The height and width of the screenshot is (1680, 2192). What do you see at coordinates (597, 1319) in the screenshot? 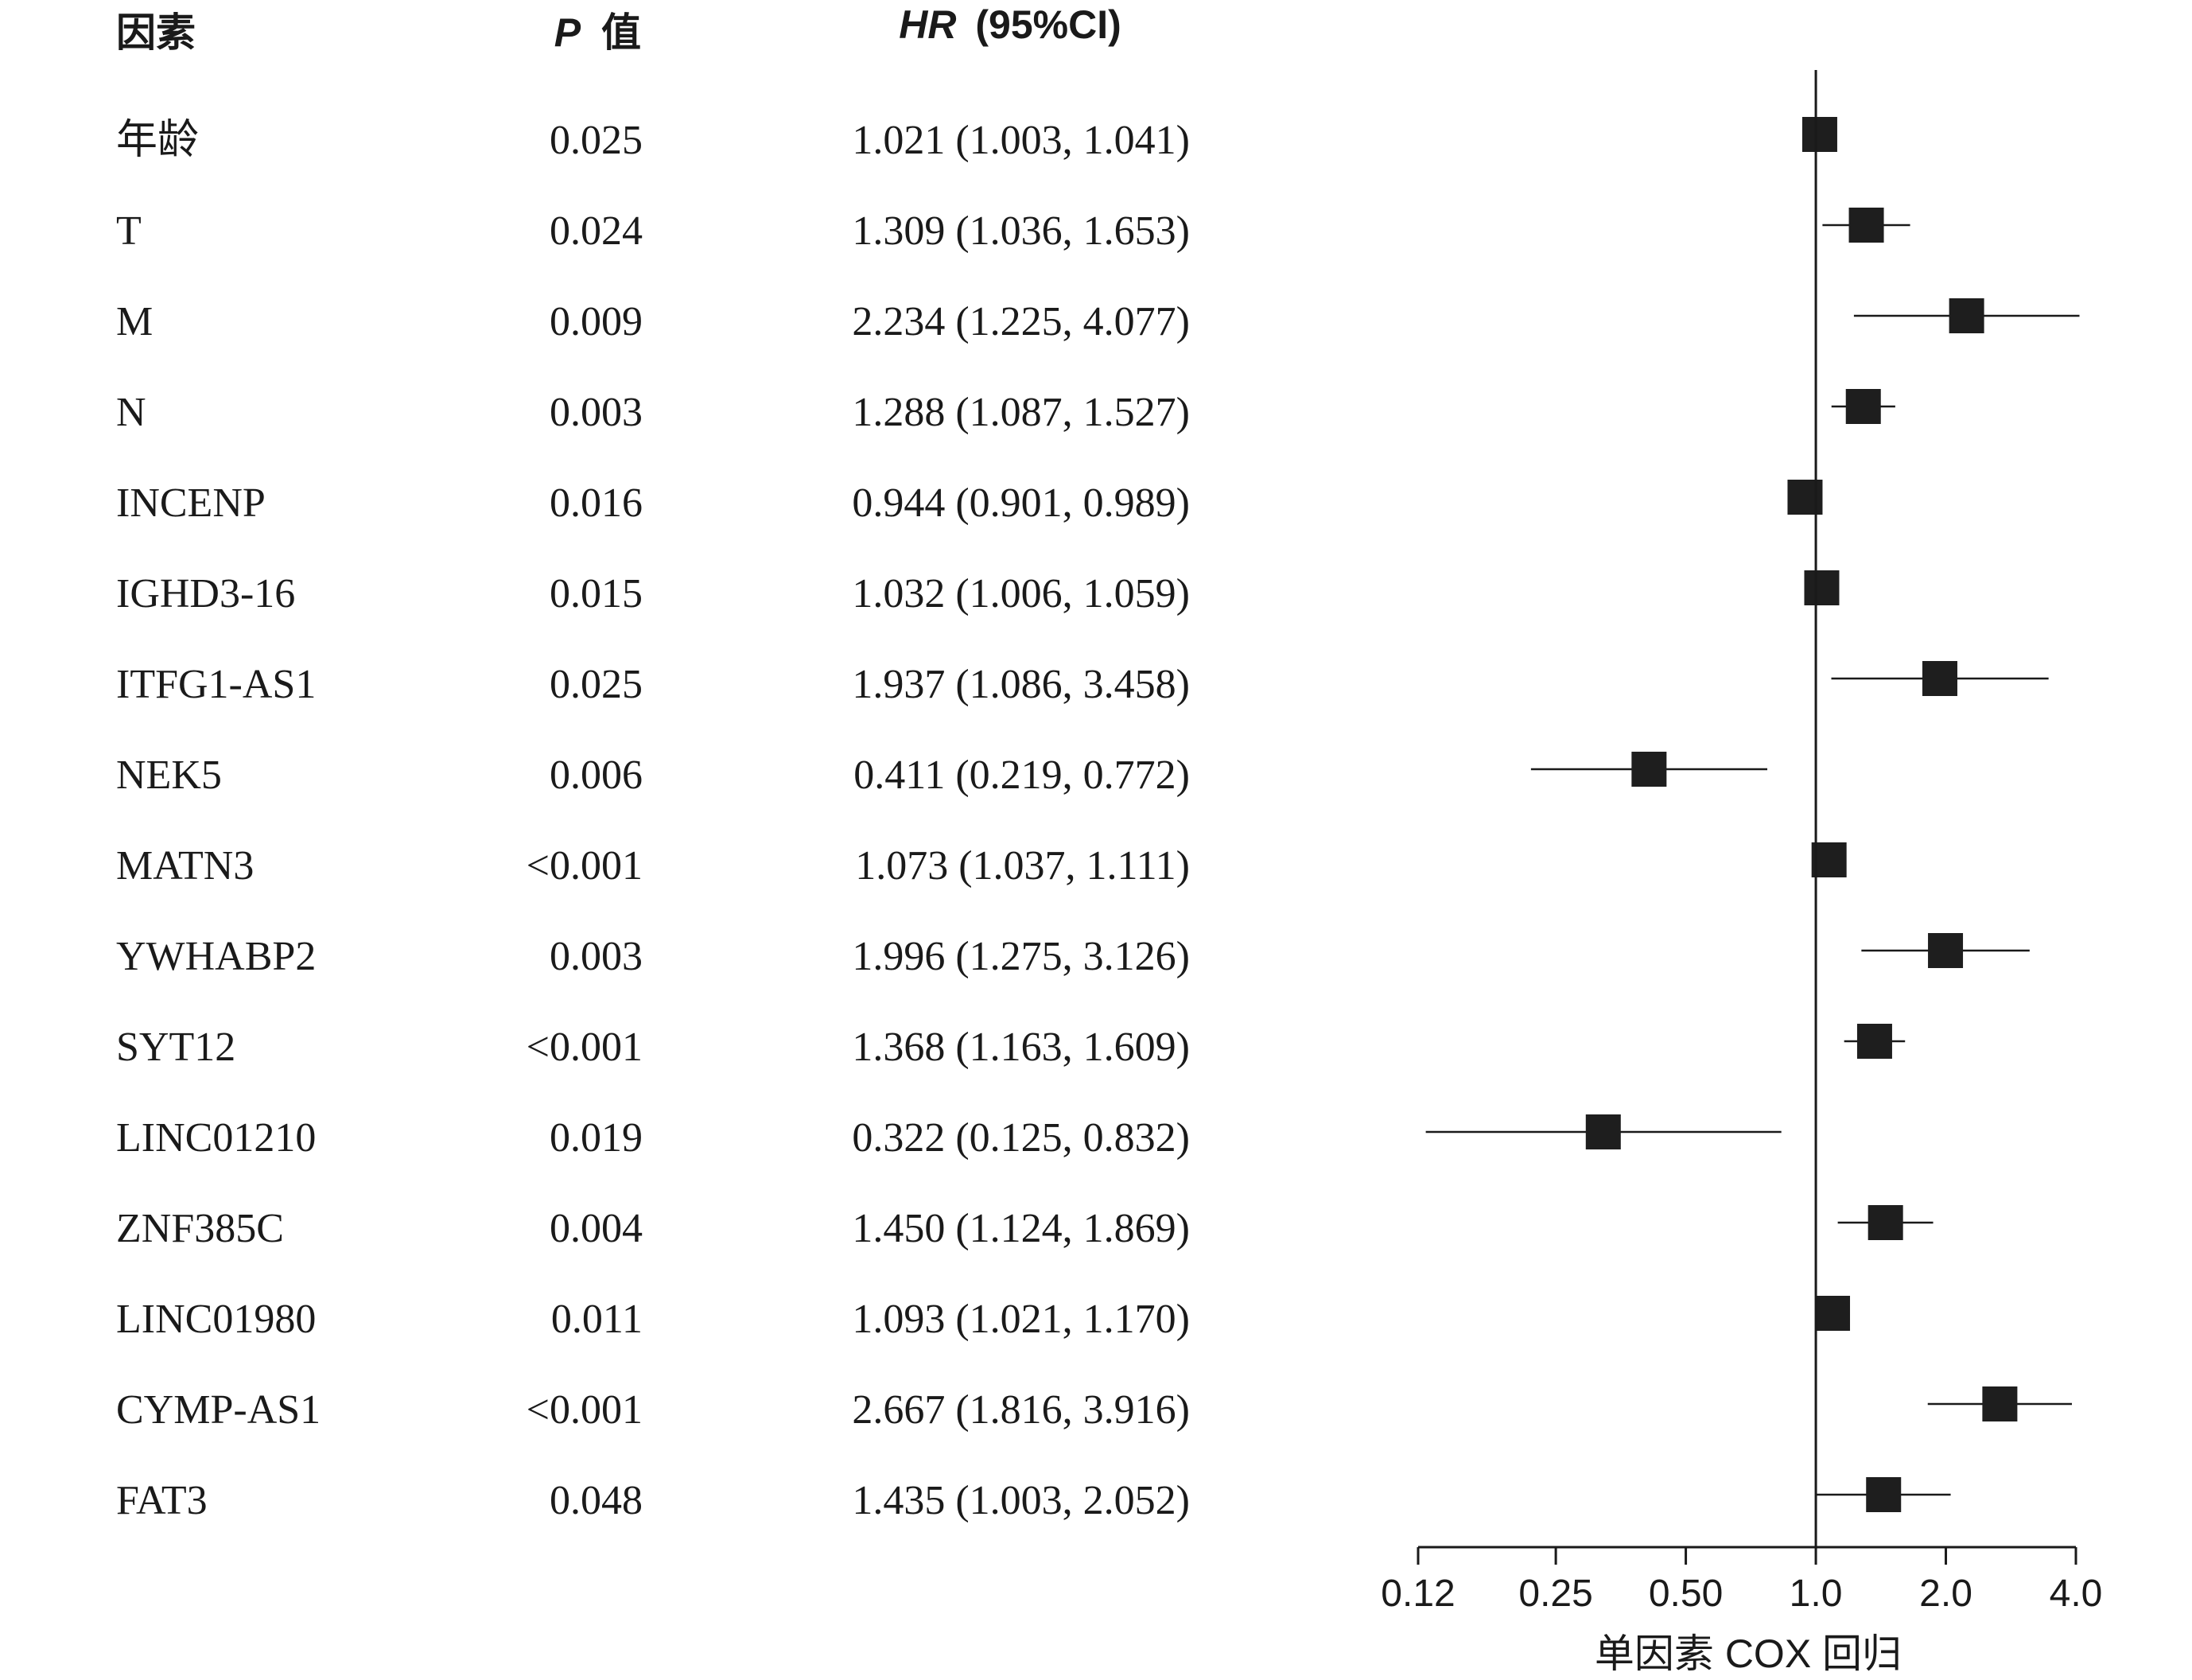
I see `p-value-14: 0.011` at bounding box center [597, 1319].